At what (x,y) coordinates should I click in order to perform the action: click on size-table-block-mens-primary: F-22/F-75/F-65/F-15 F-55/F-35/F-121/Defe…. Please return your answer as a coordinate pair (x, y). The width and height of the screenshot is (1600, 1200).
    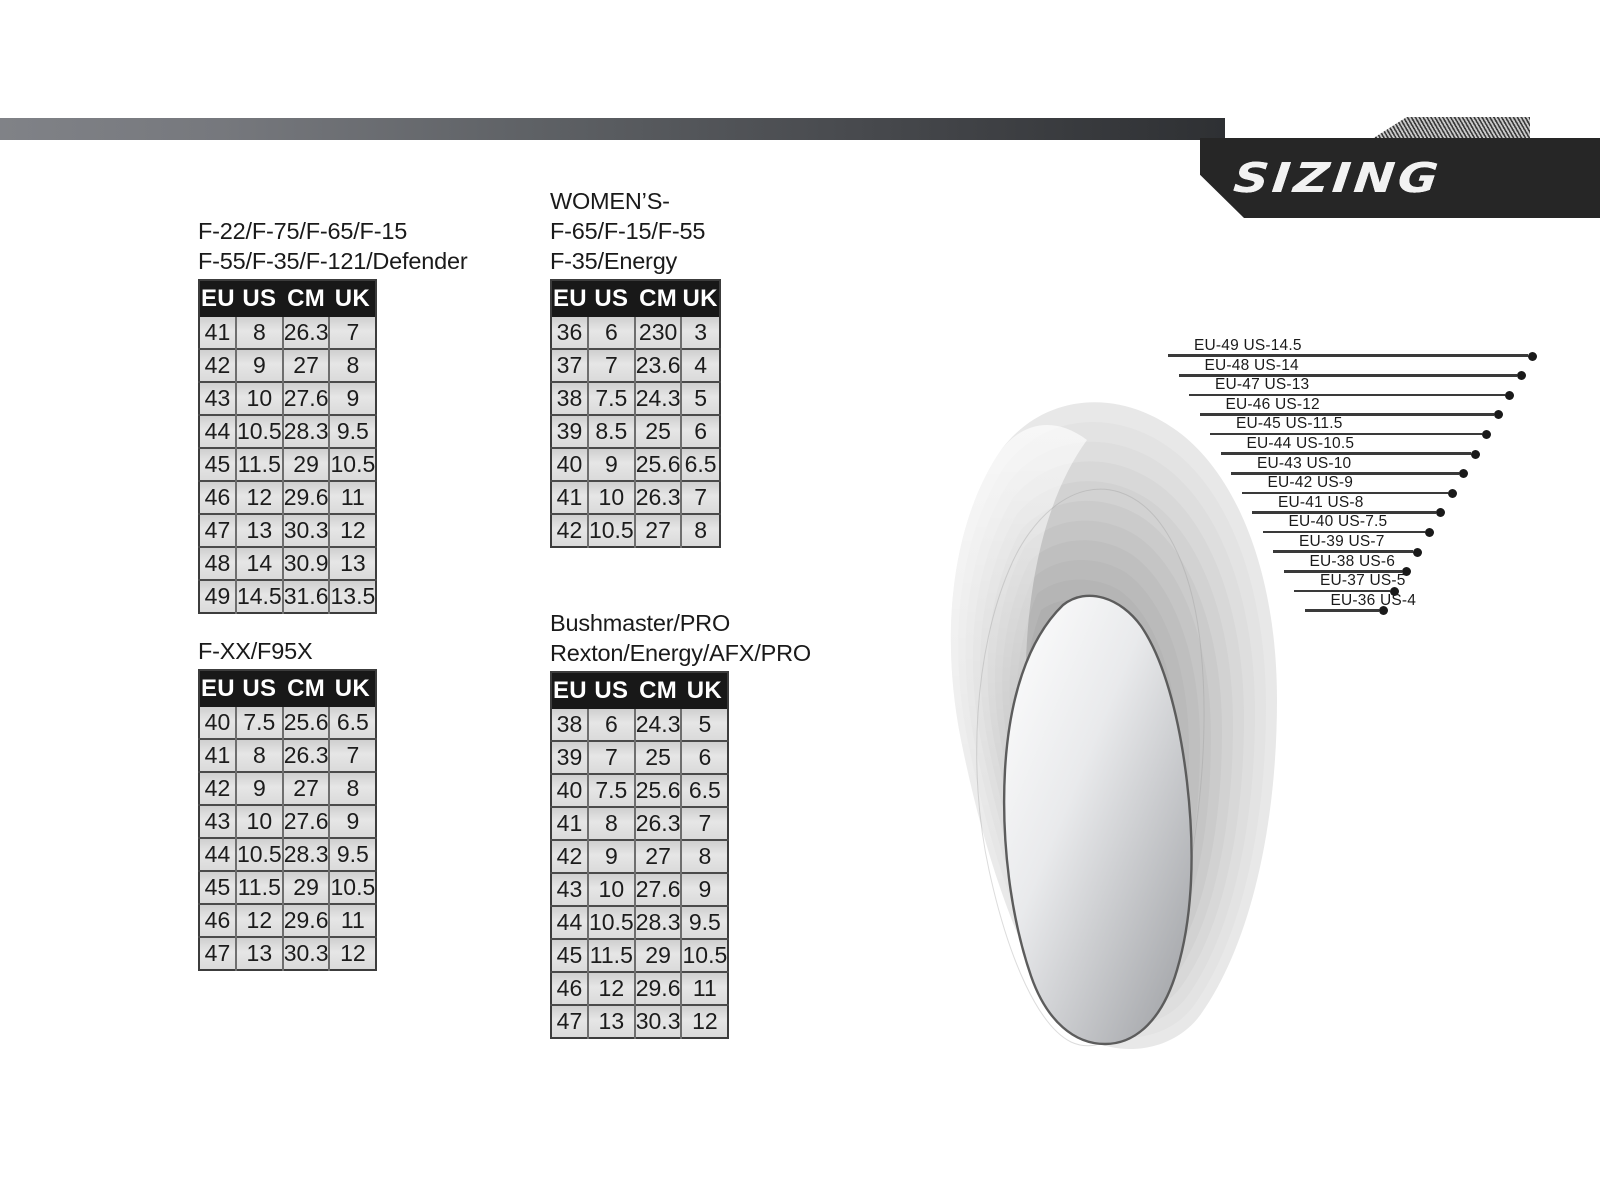
    Looking at the image, I should click on (355, 415).